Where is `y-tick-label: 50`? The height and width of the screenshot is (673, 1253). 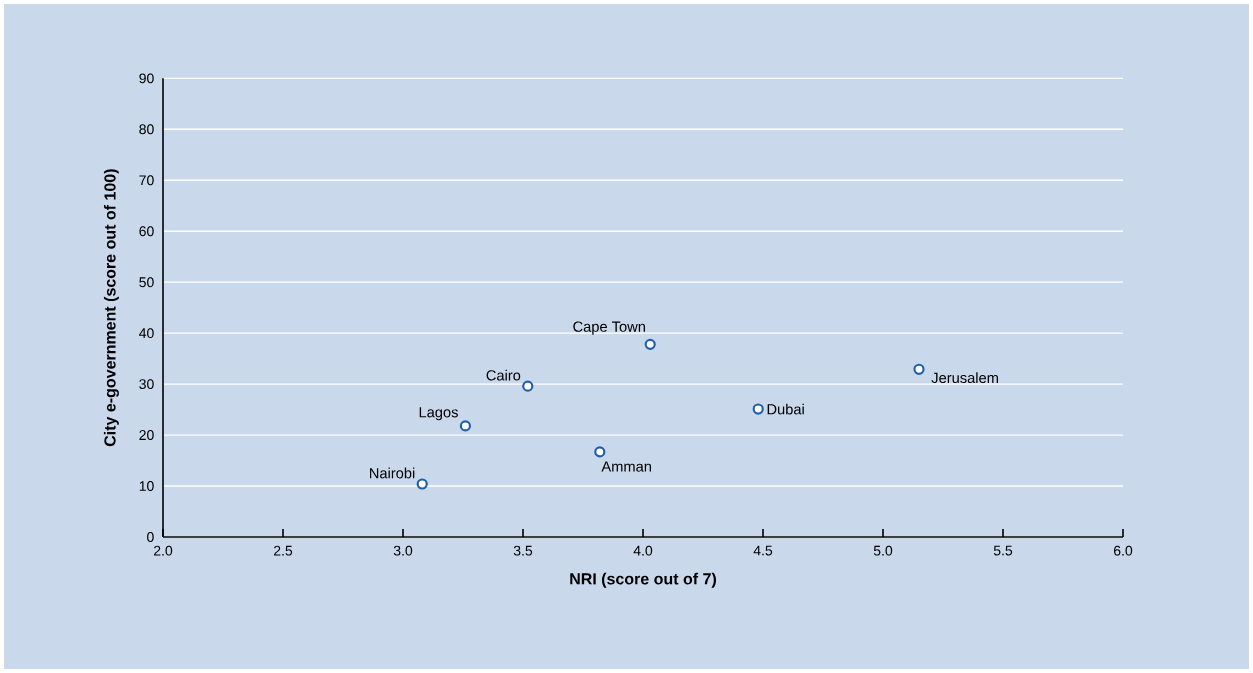 y-tick-label: 50 is located at coordinates (146, 282).